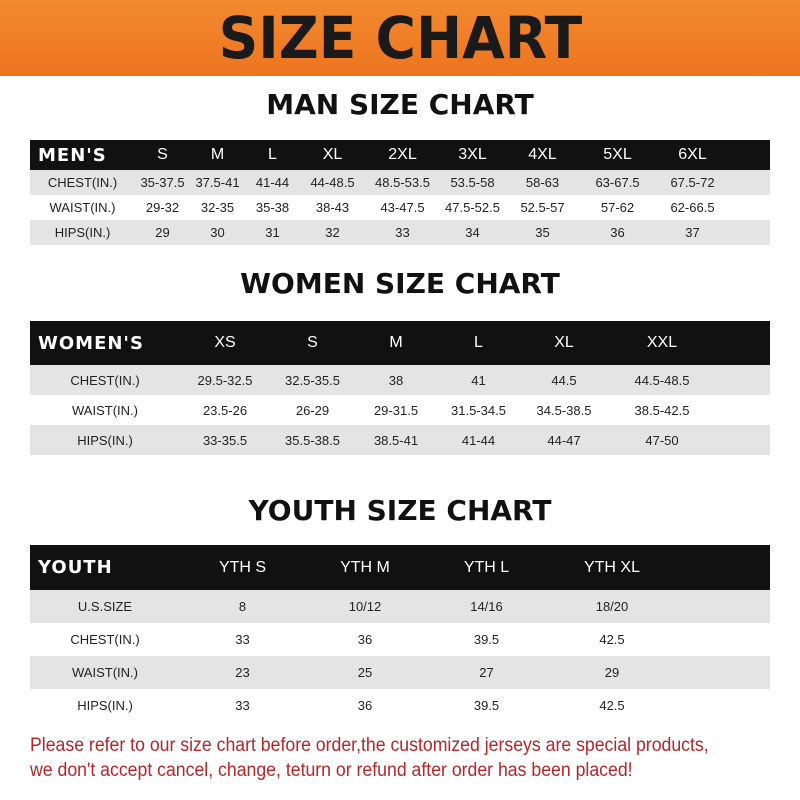 This screenshot has width=800, height=800. Describe the element at coordinates (400, 343) in the screenshot. I see `women-header-row: WOMEN'S XS S M L XL XXL` at that location.